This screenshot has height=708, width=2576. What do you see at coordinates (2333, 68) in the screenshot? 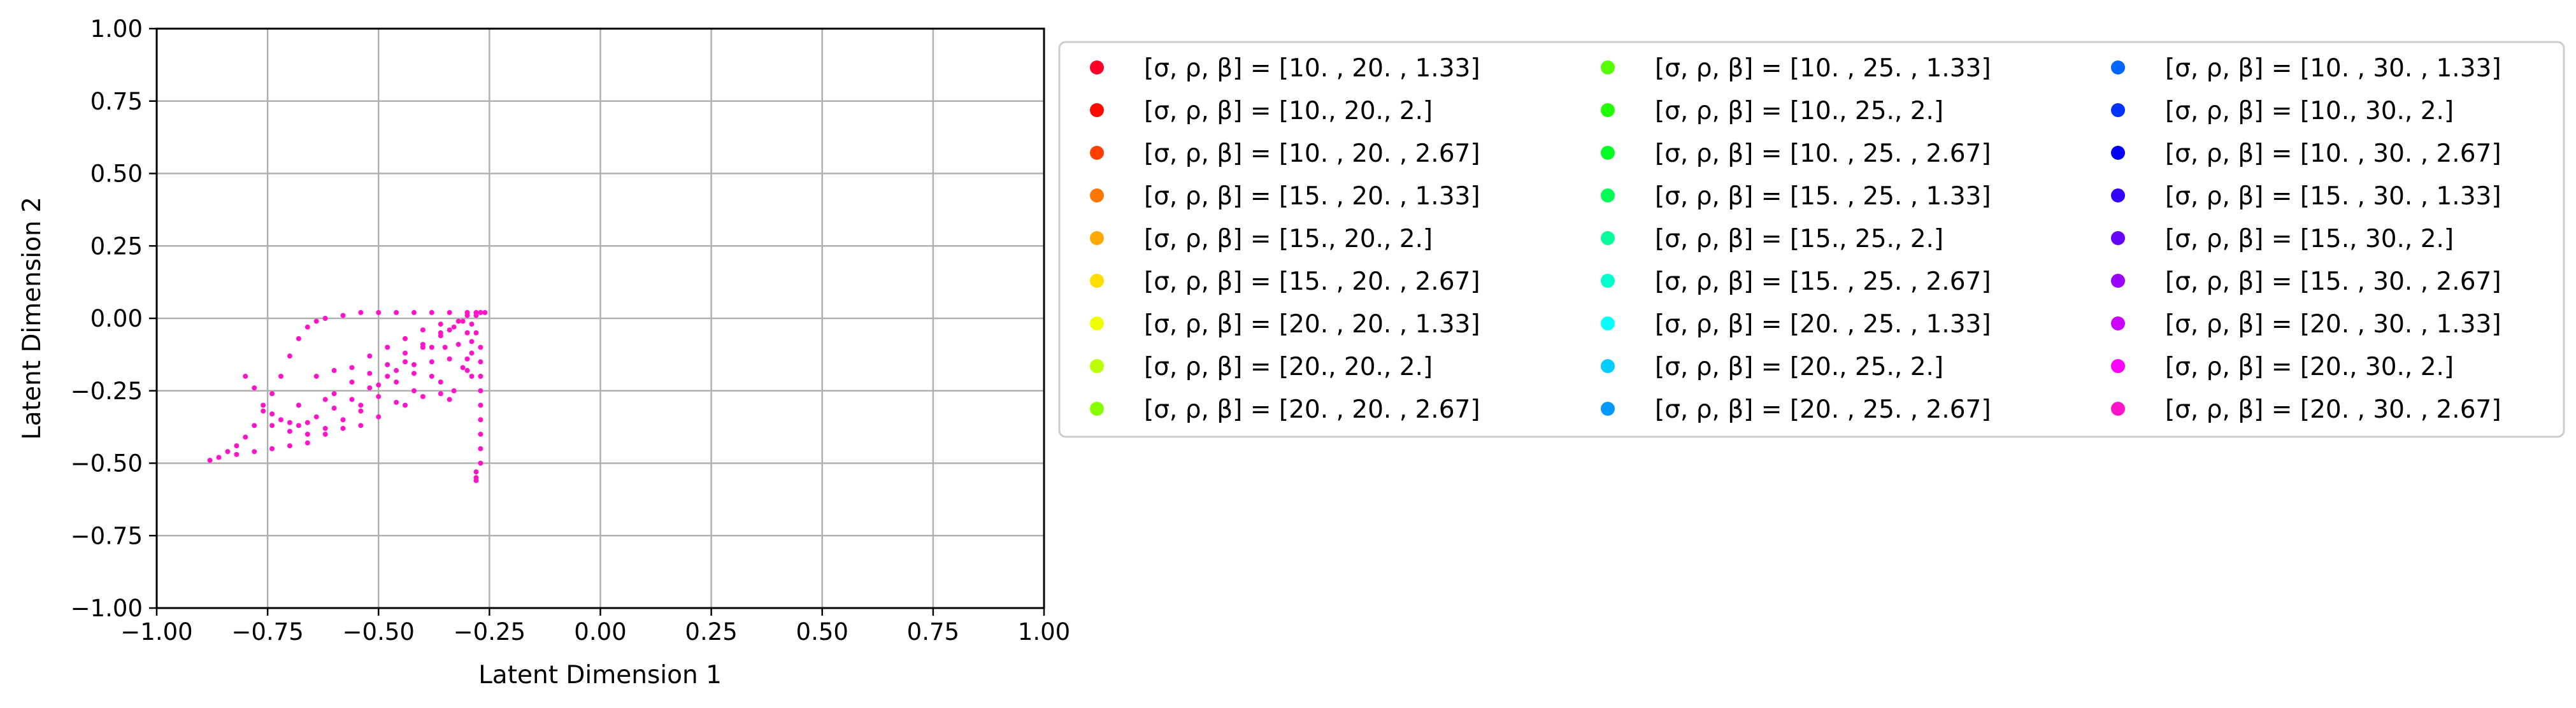
I see `legend-label: [σ, ρ, β] = [10. , 30. , 1.33]` at bounding box center [2333, 68].